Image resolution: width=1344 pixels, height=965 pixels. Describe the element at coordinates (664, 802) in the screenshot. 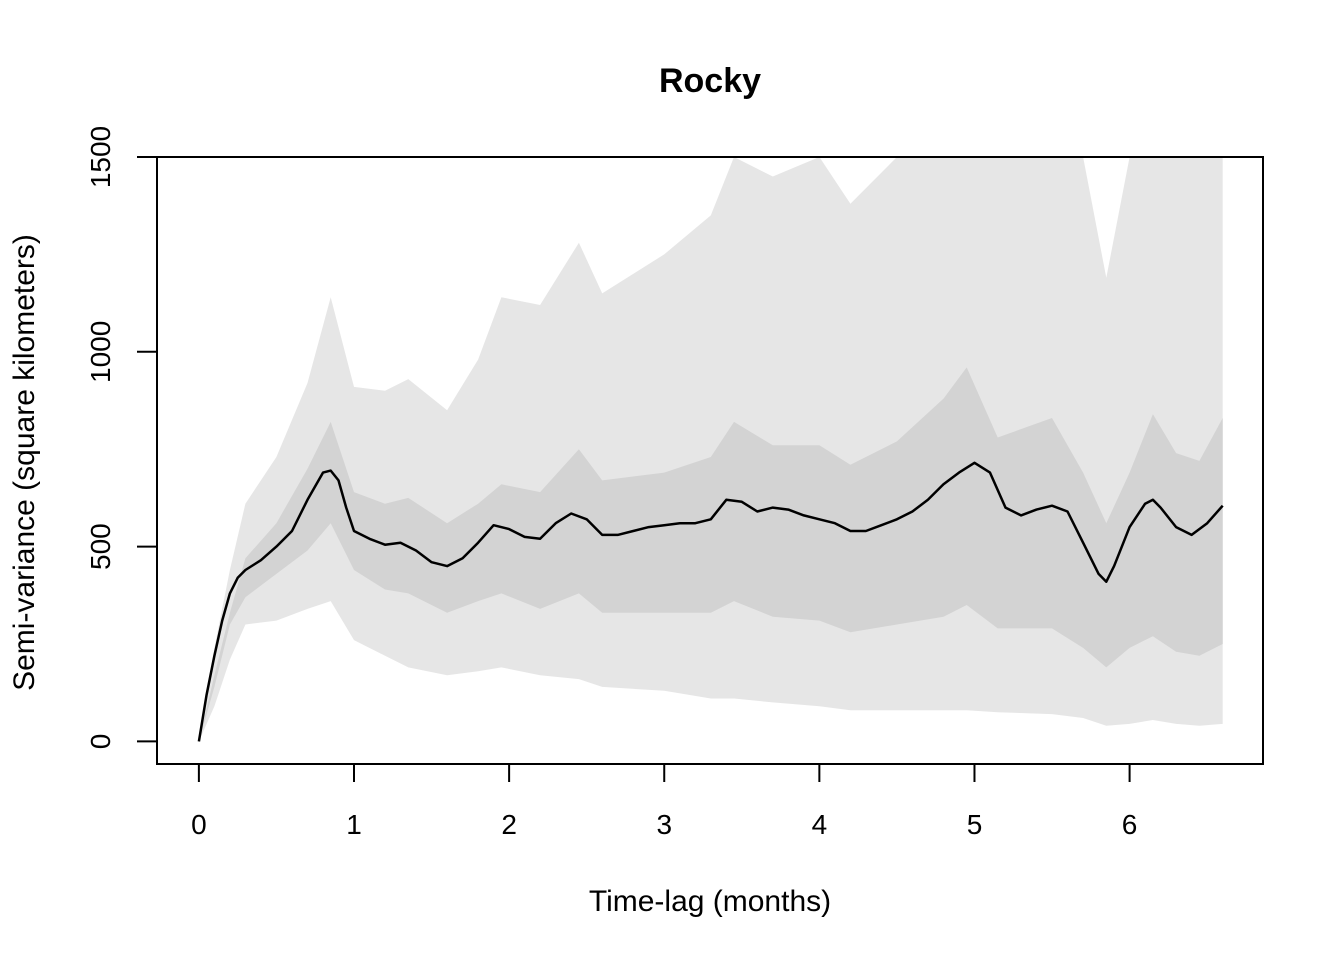

I see `x-axis: 0 1 2 3 4 5 6` at that location.